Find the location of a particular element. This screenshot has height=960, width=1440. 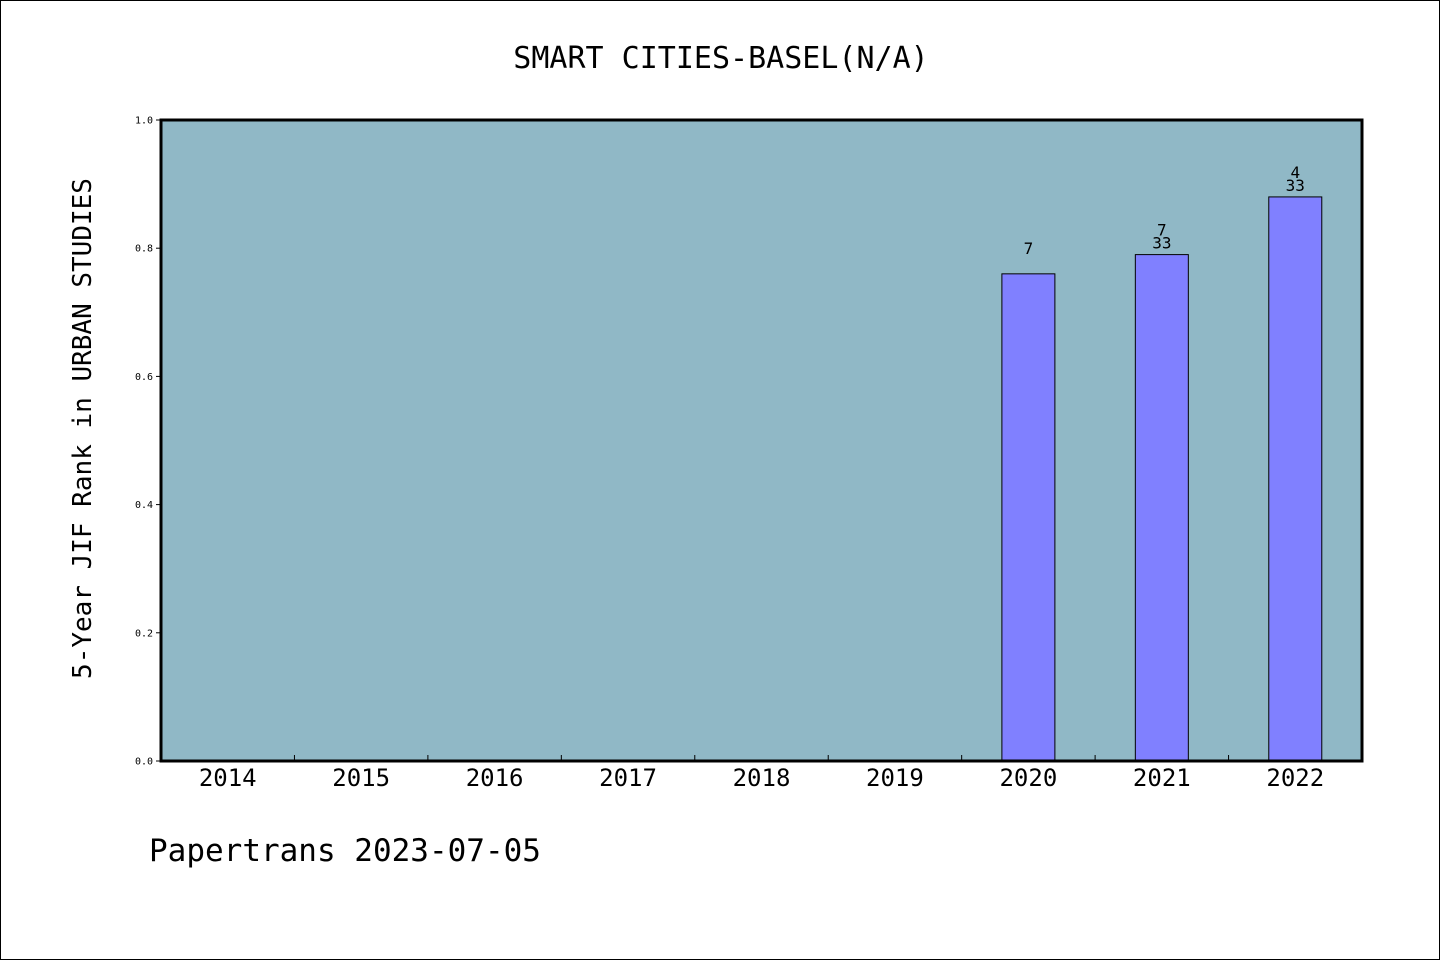

bar-label-bottom-2021: 33 is located at coordinates (1161, 243).